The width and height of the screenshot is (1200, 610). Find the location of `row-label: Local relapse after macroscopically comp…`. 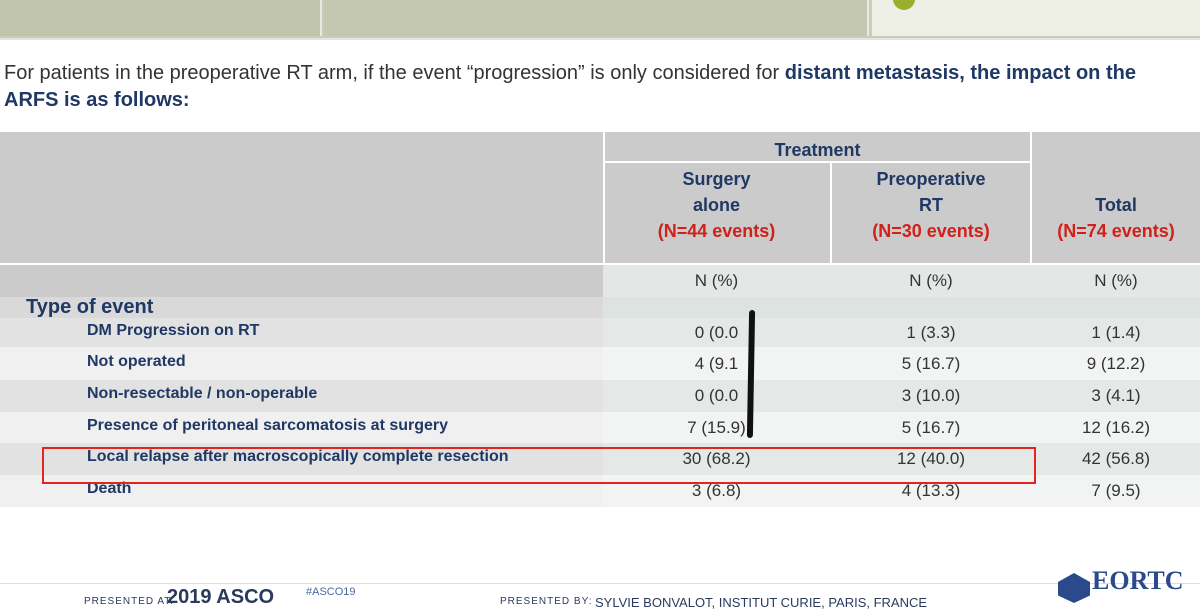

row-label: Local relapse after macroscopically comp… is located at coordinates (298, 456).